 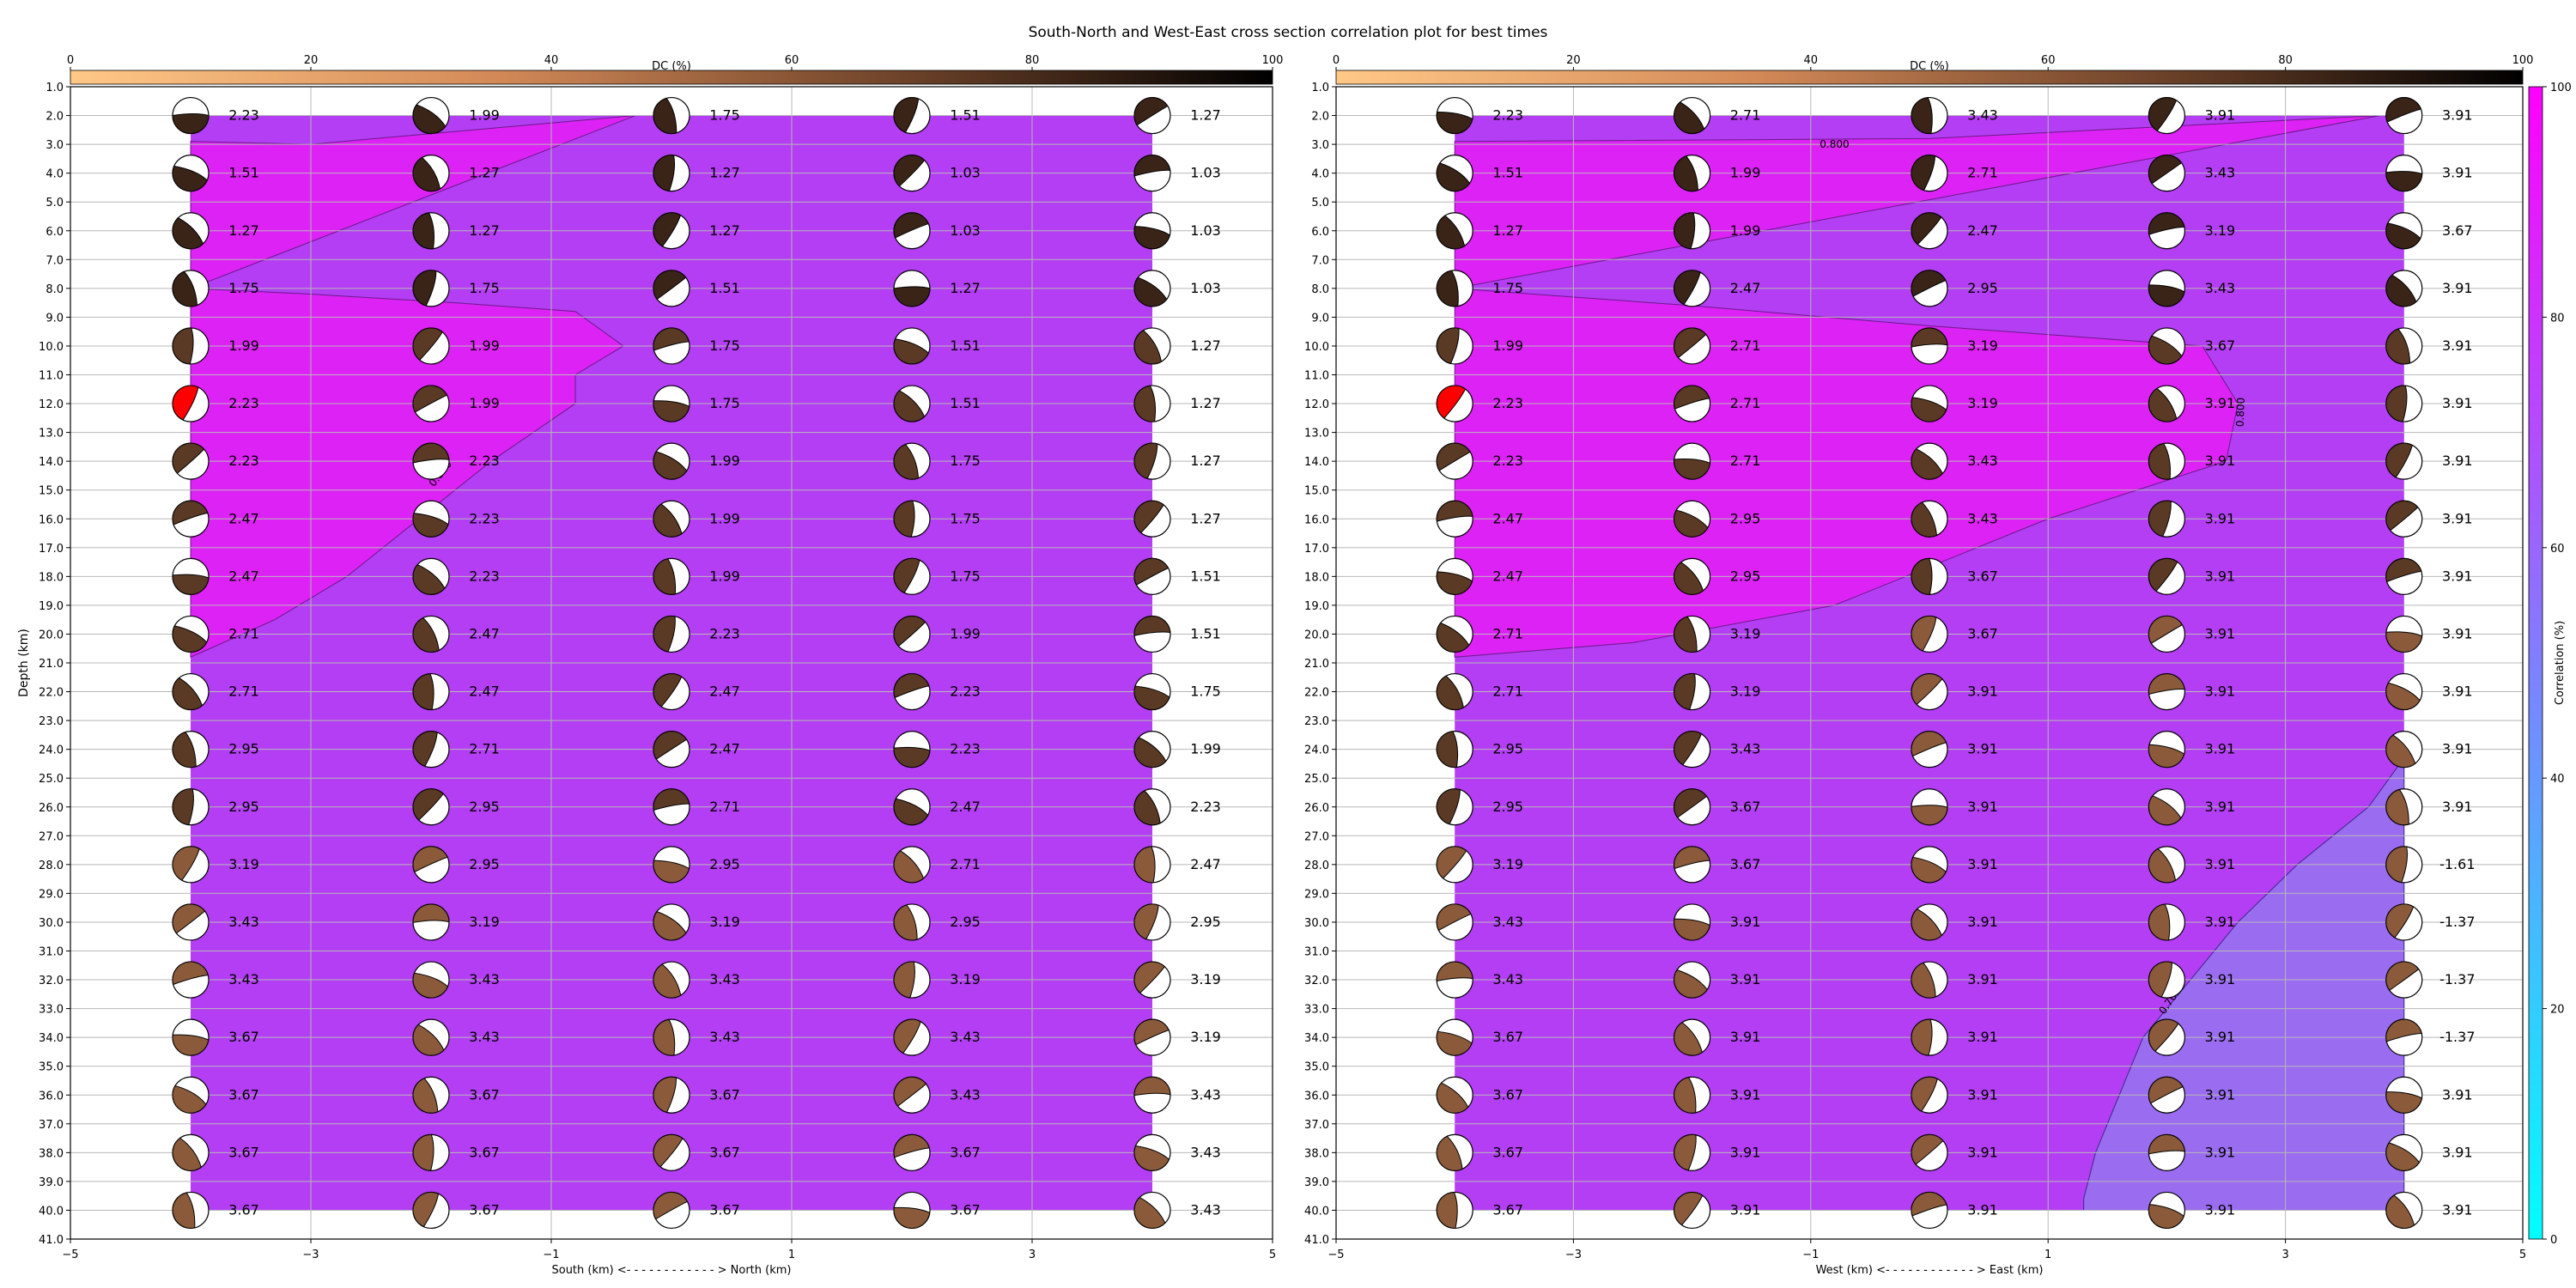 What do you see at coordinates (52, 808) in the screenshot?
I see `y-tick-label: 26.0` at bounding box center [52, 808].